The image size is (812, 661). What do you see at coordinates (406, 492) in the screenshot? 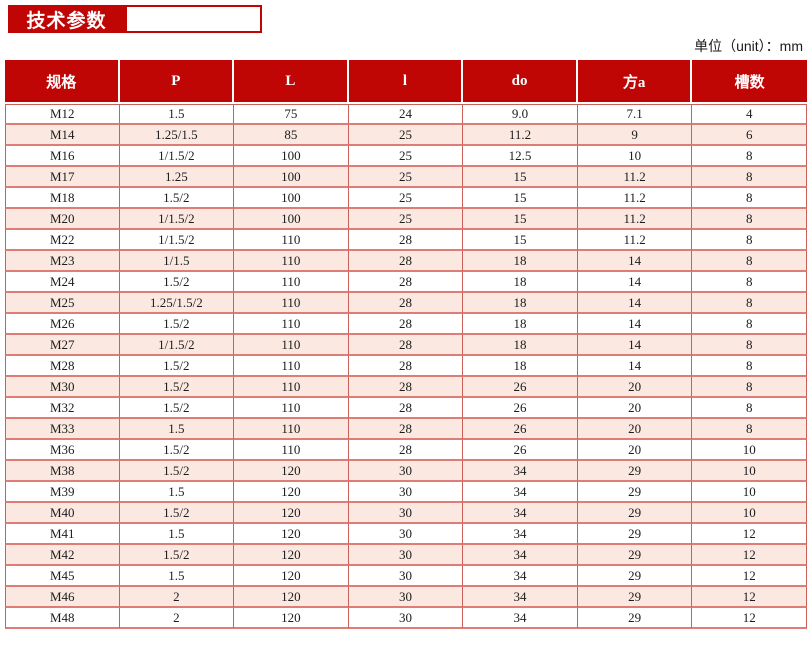
I see `table-row: M39 1.5 120 30 34 29 10` at bounding box center [406, 492].